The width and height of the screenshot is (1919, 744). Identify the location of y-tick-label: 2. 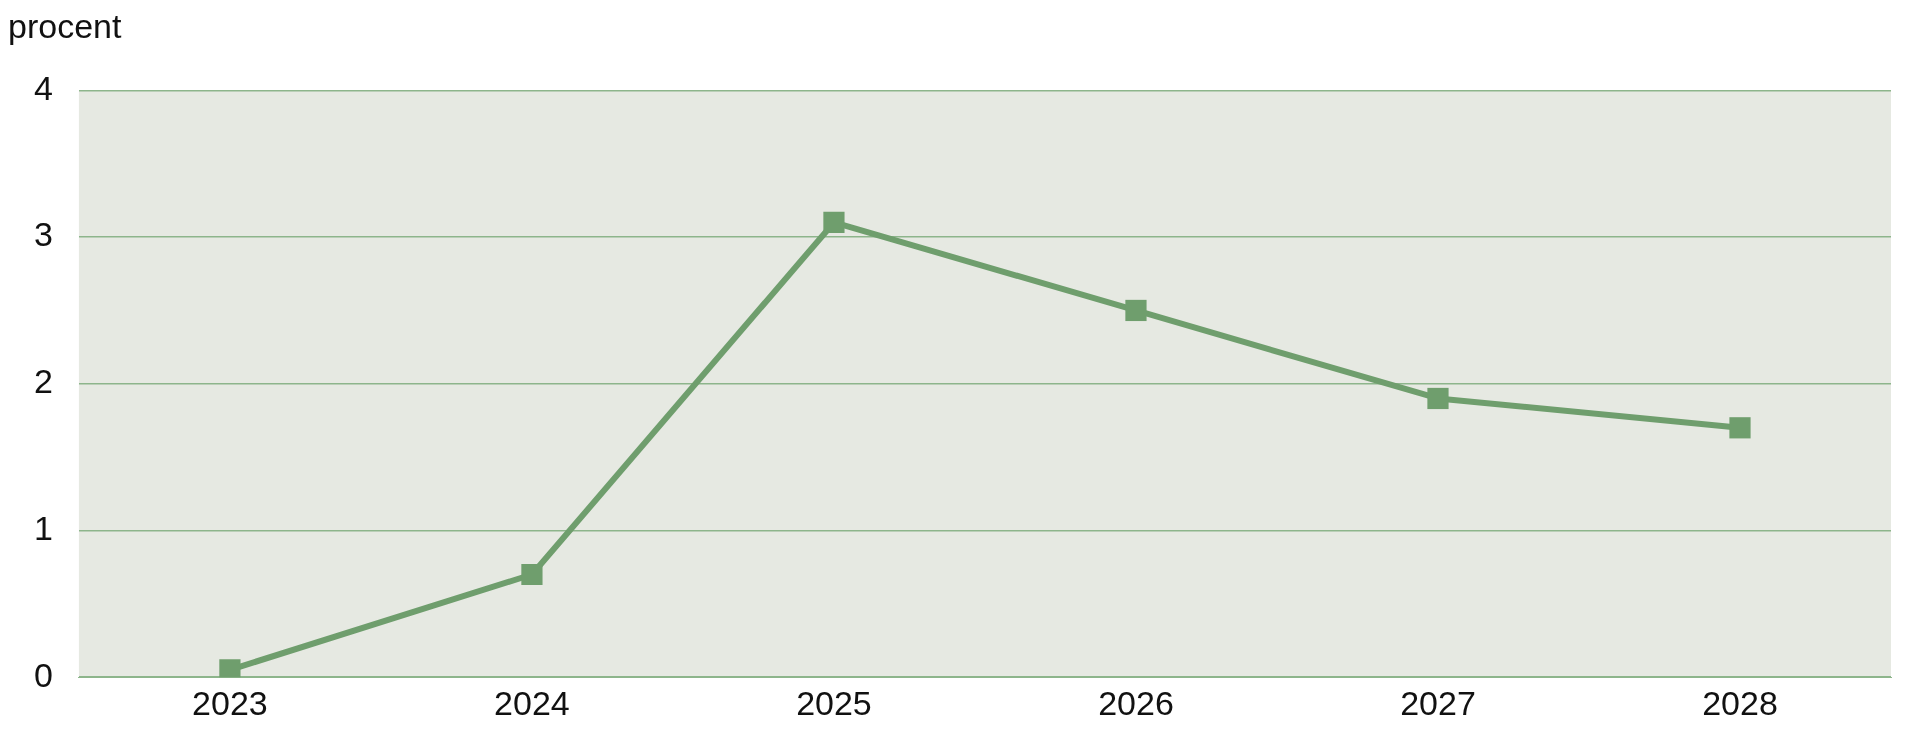
(43, 381).